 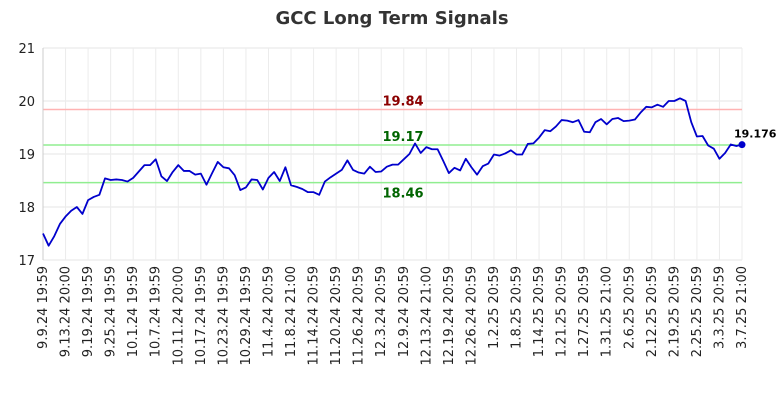 I want to click on x-tick-label: 12.19.24 20:59, so click(x=449, y=316).